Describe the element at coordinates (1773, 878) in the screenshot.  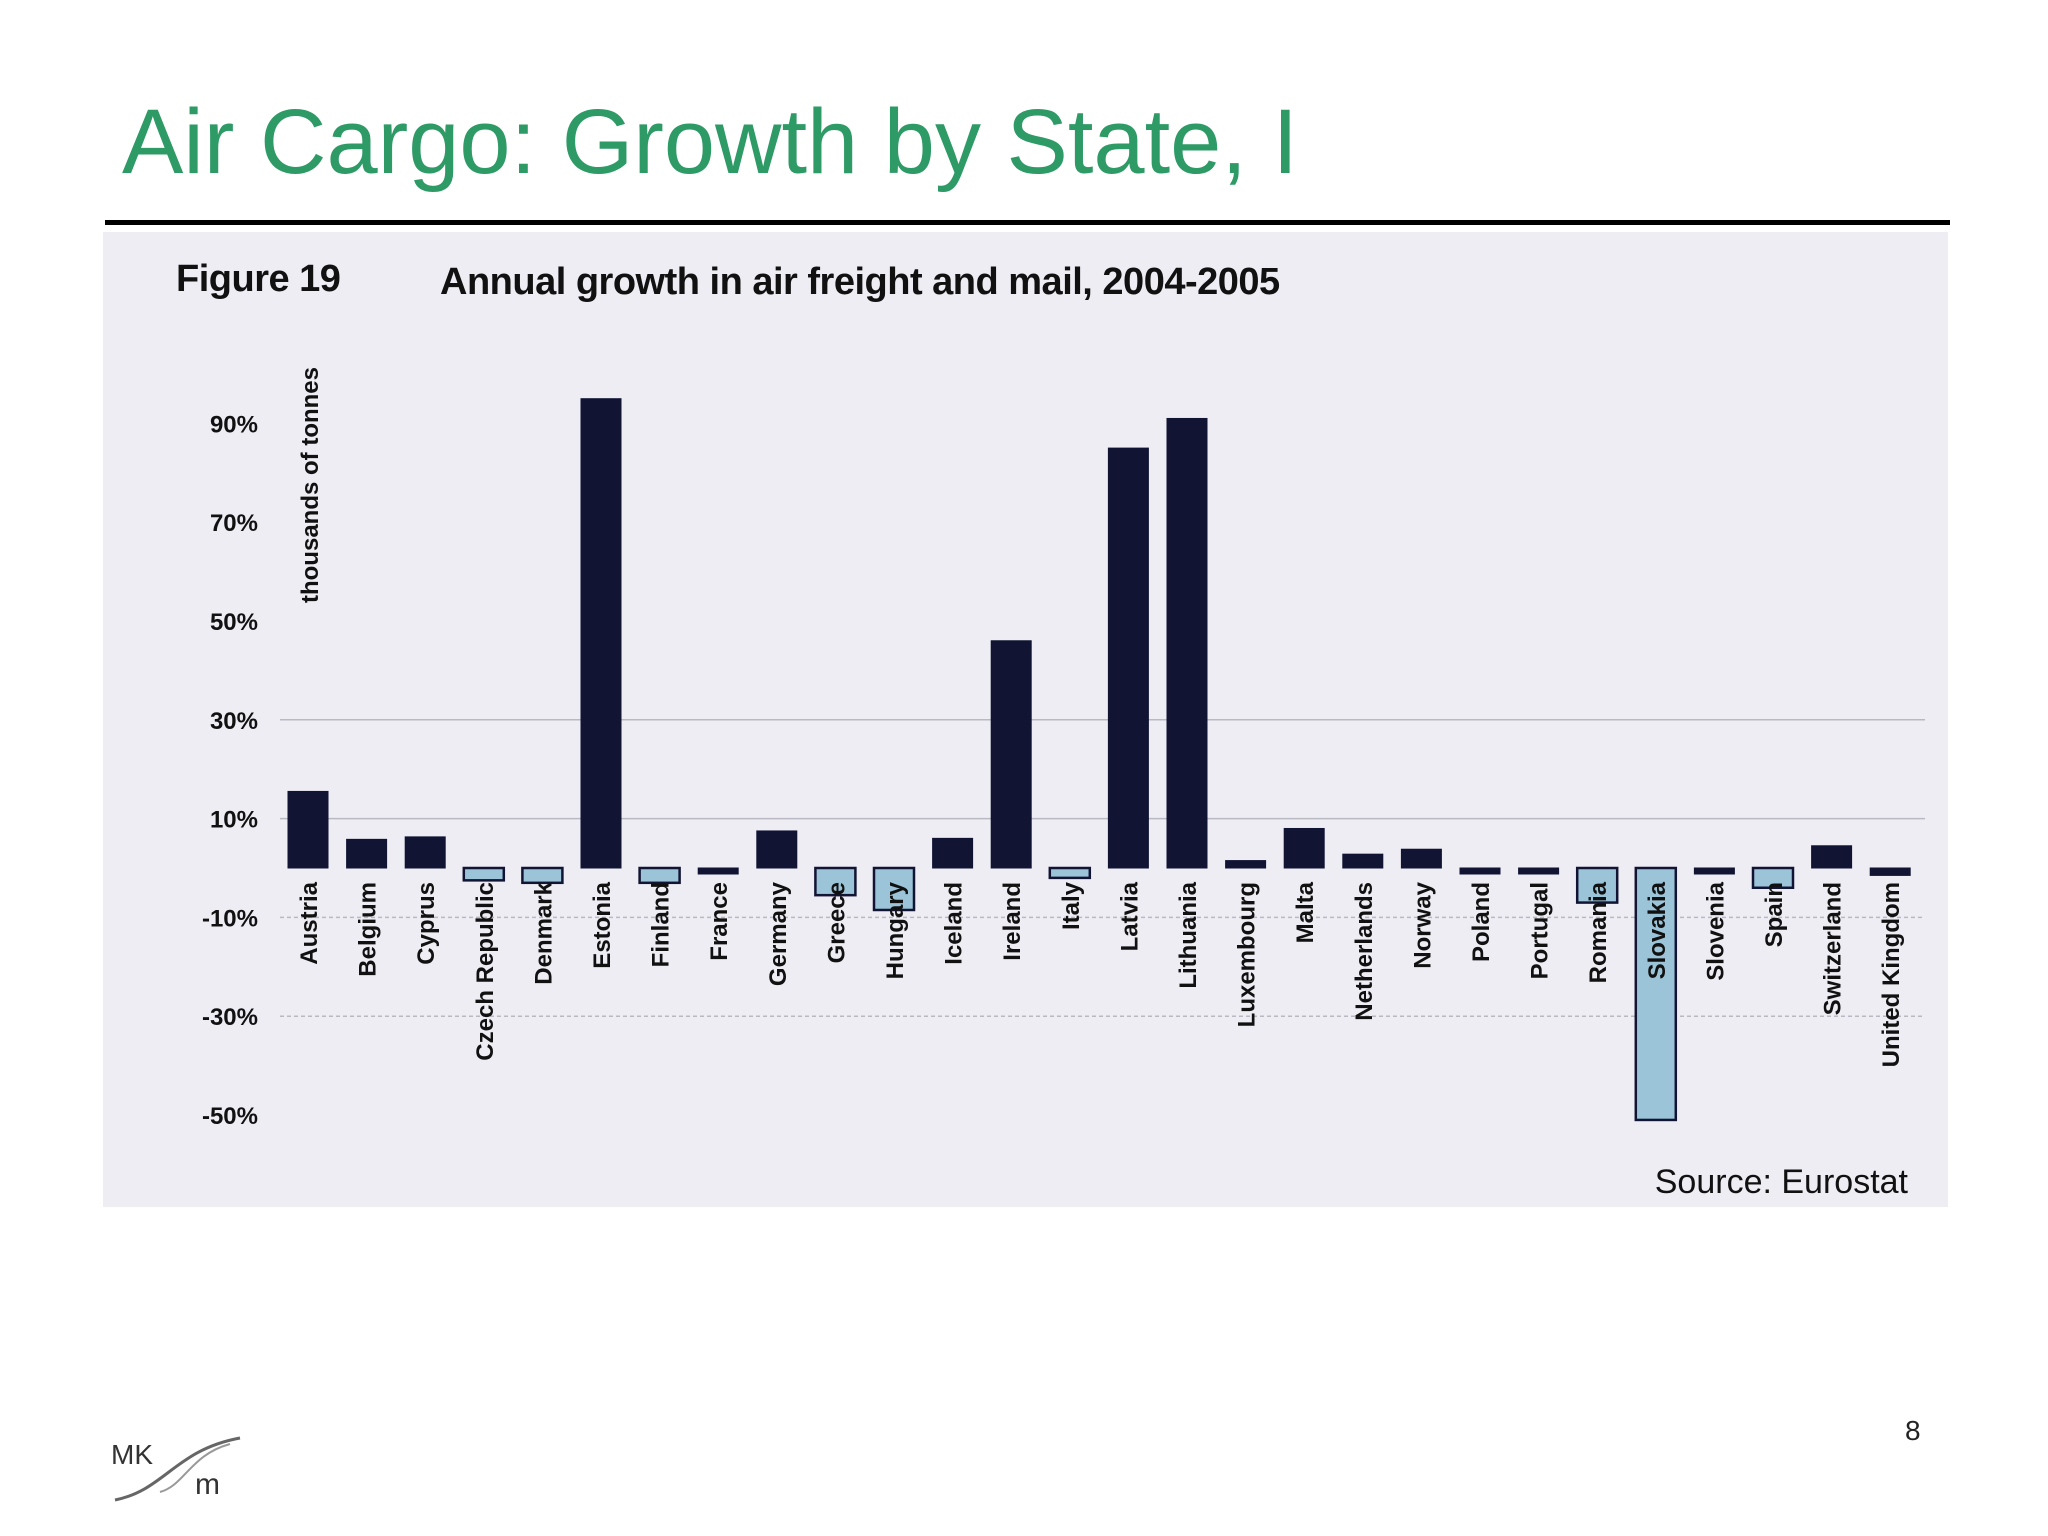
I see `bar-spain` at that location.